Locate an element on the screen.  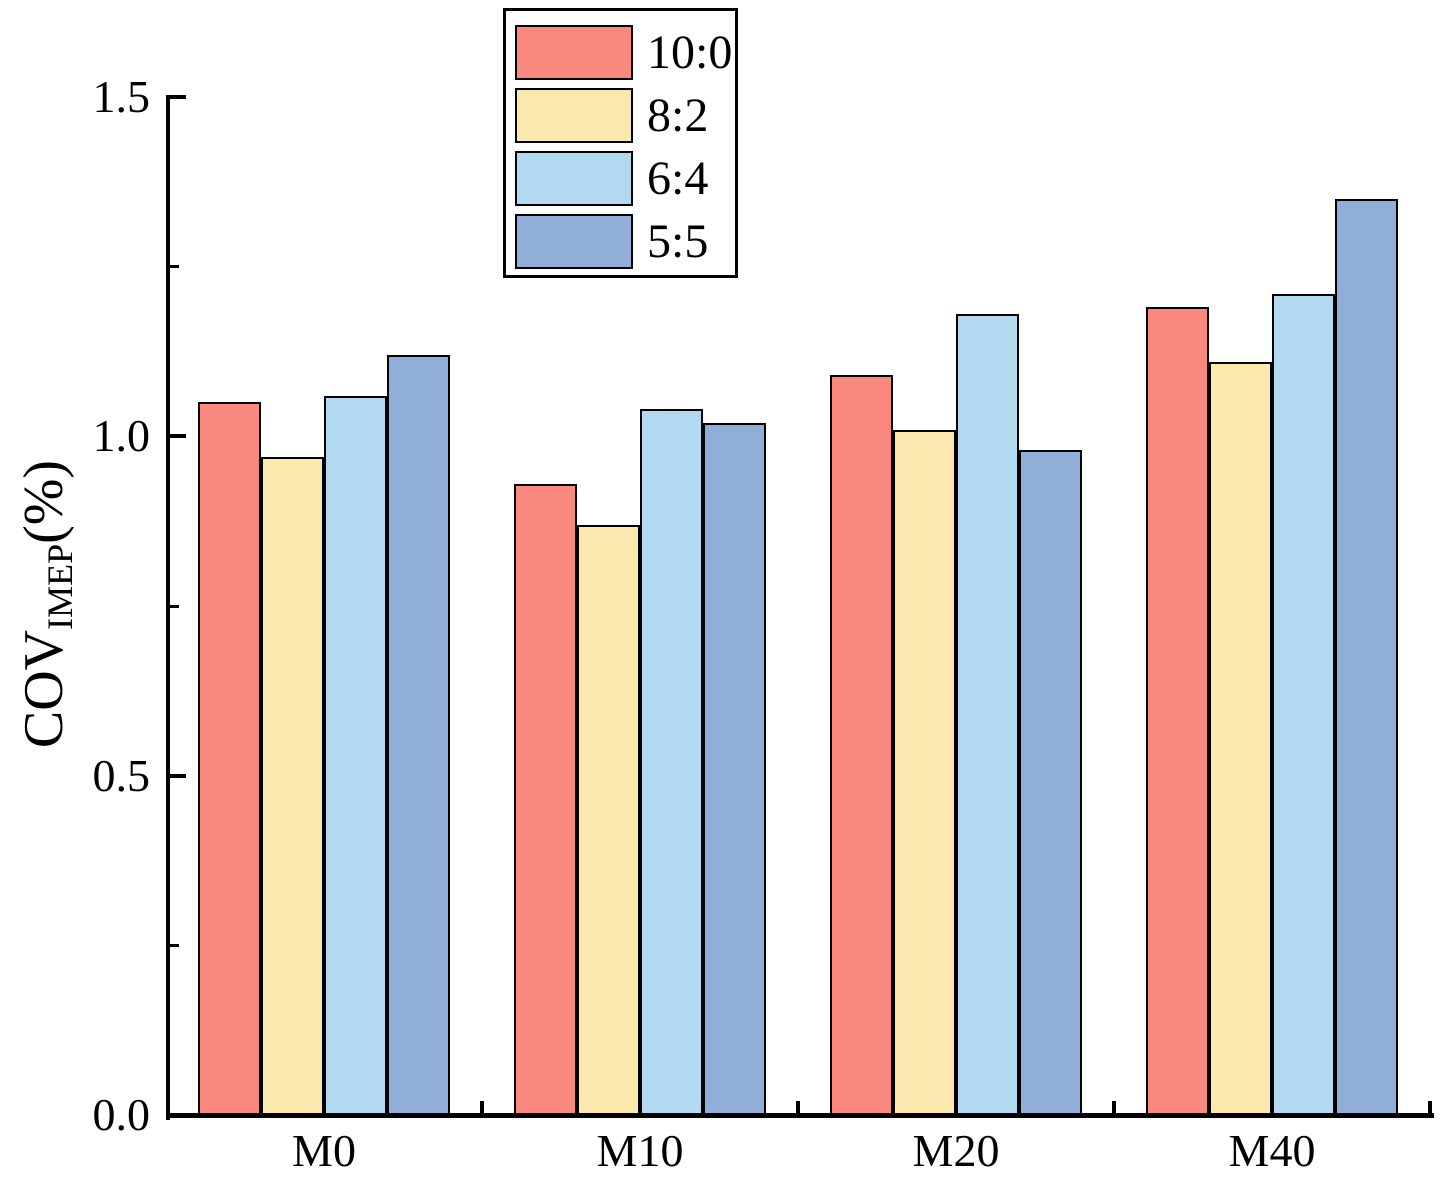
y-minor-tick-0.25 is located at coordinates (174, 945).